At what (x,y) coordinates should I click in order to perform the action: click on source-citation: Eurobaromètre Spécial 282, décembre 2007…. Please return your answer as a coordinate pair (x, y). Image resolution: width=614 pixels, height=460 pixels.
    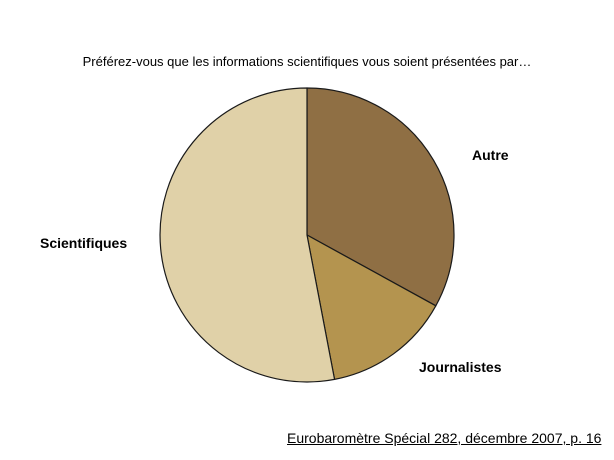
    Looking at the image, I should click on (444, 438).